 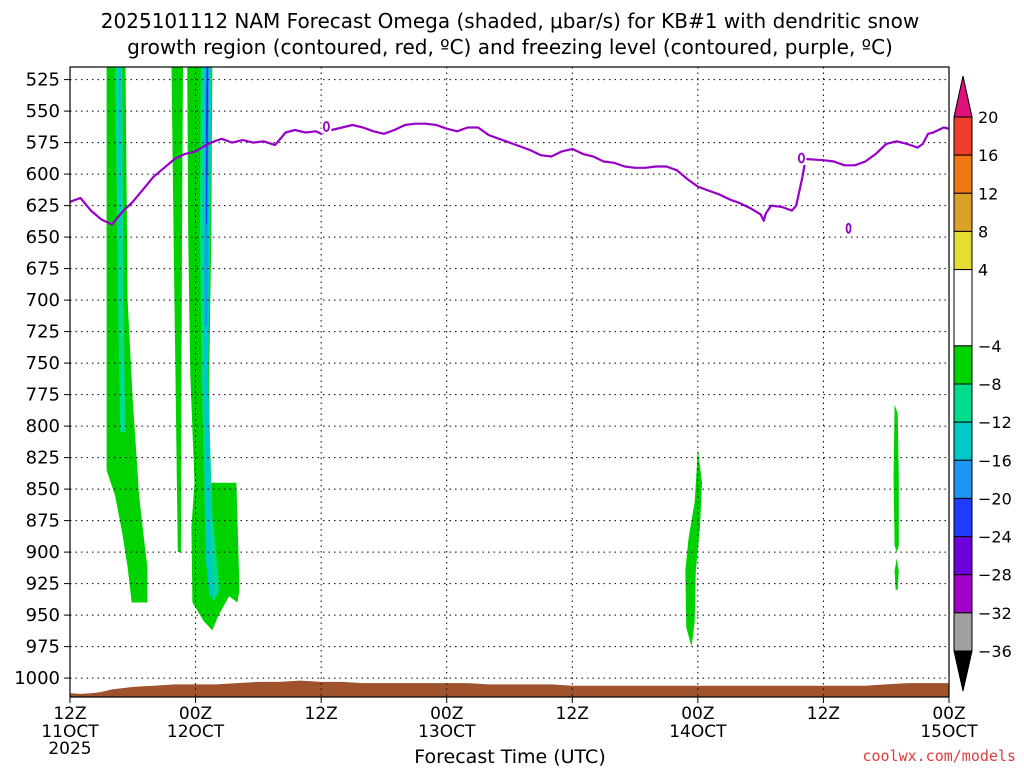 What do you see at coordinates (823, 714) in the screenshot?
I see `x-tick-time-6: 12Z` at bounding box center [823, 714].